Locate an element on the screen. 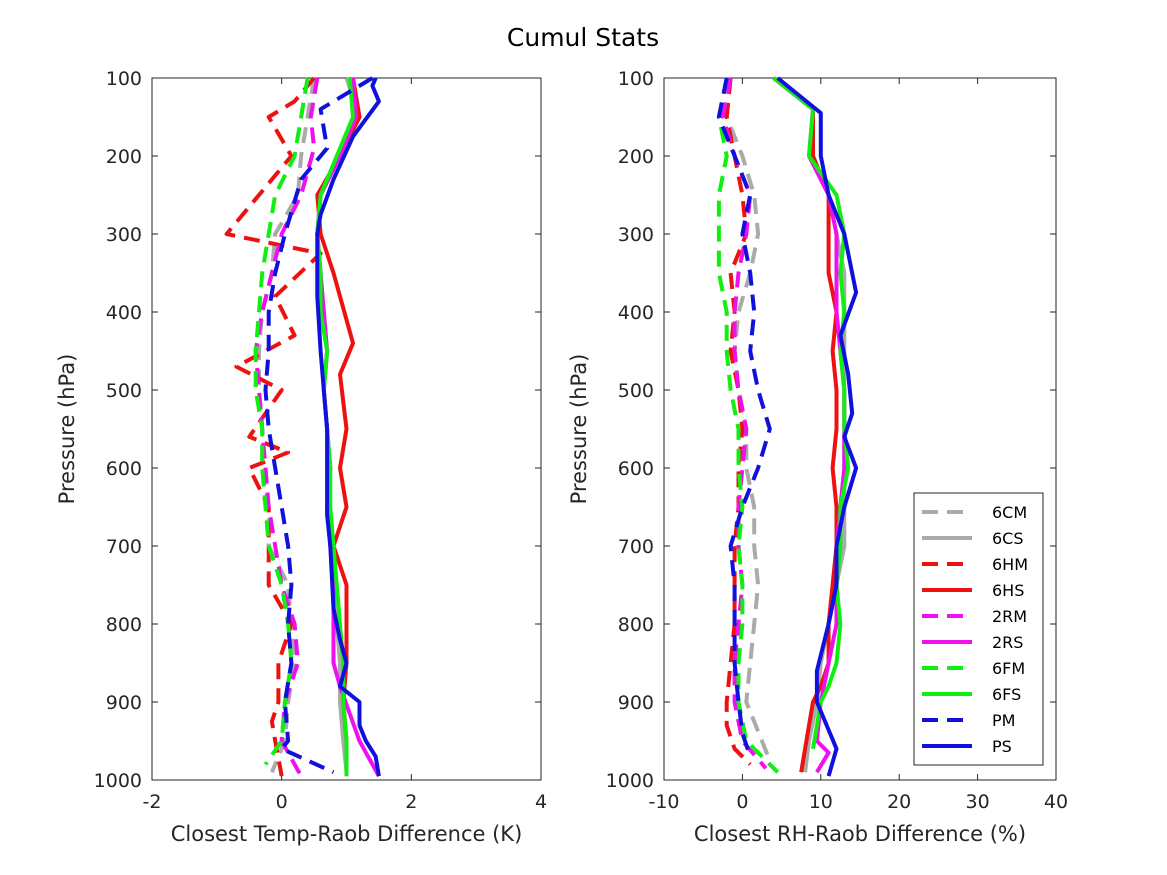 The height and width of the screenshot is (875, 1167). rh-ylabel: Pressure (hPa) is located at coordinates (579, 429).